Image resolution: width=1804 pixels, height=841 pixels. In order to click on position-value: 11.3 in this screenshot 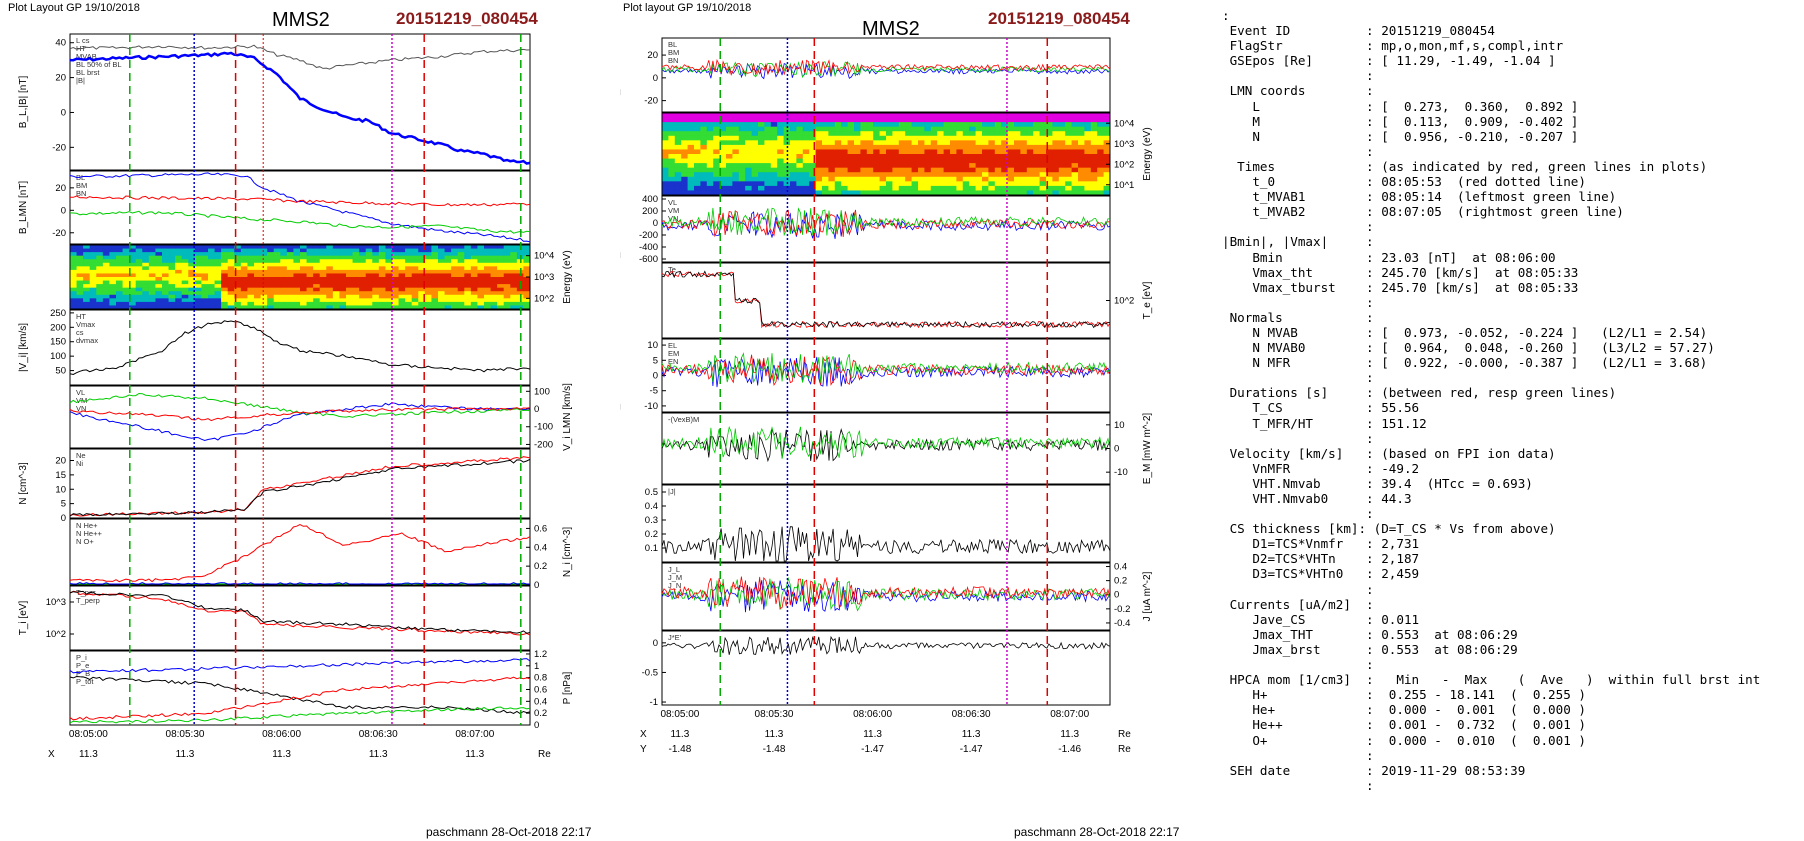, I will do `click(872, 734)`.